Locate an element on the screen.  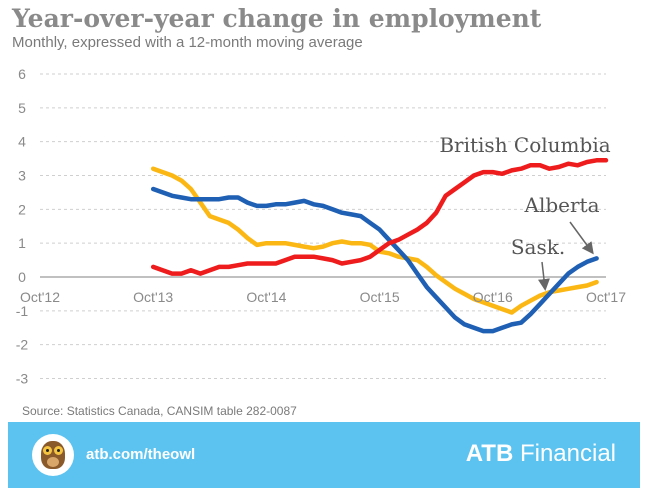
y-tick-label: -1 is located at coordinates (22, 311).